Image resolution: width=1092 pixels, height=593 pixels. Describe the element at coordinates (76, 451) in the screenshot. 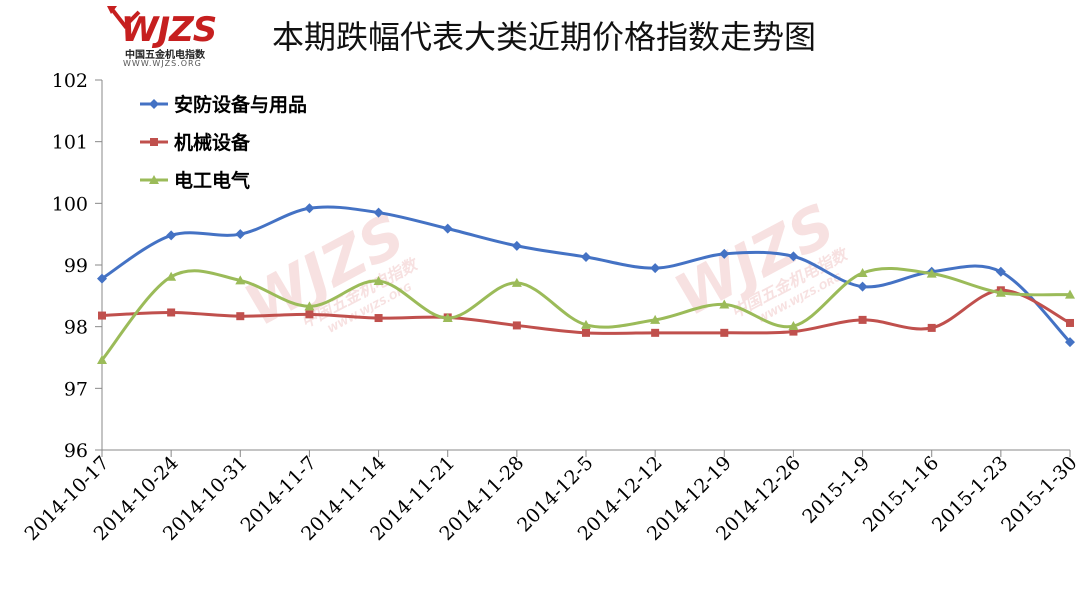

I see `y-tick-label: 96` at that location.